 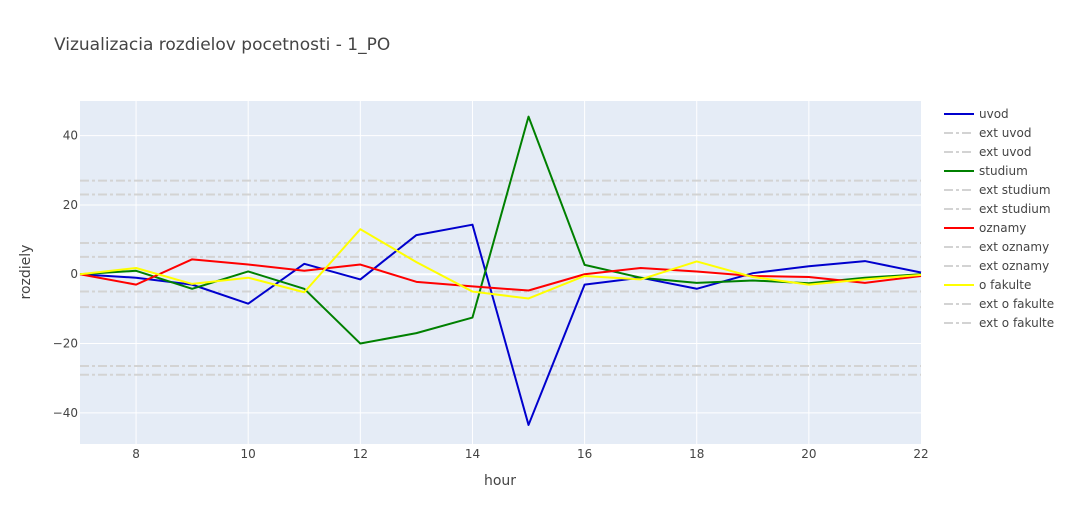 What do you see at coordinates (994, 114) in the screenshot?
I see `legend-label: uvod` at bounding box center [994, 114].